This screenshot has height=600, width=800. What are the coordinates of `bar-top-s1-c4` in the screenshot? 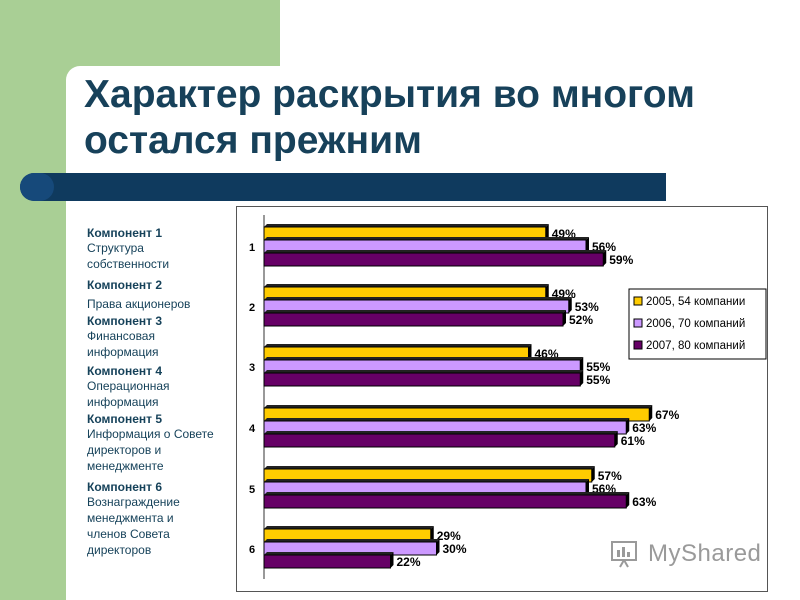 It's located at (458, 406).